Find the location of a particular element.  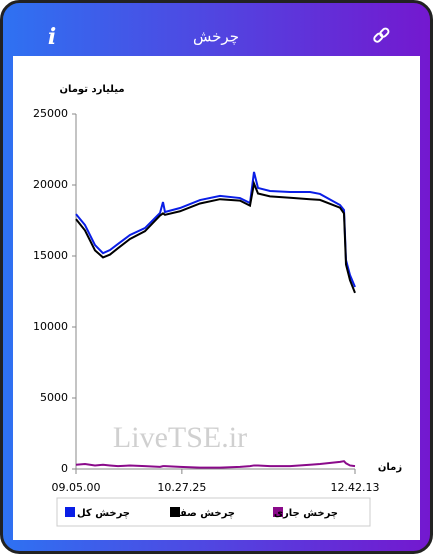

link-icon is located at coordinates (381, 35).